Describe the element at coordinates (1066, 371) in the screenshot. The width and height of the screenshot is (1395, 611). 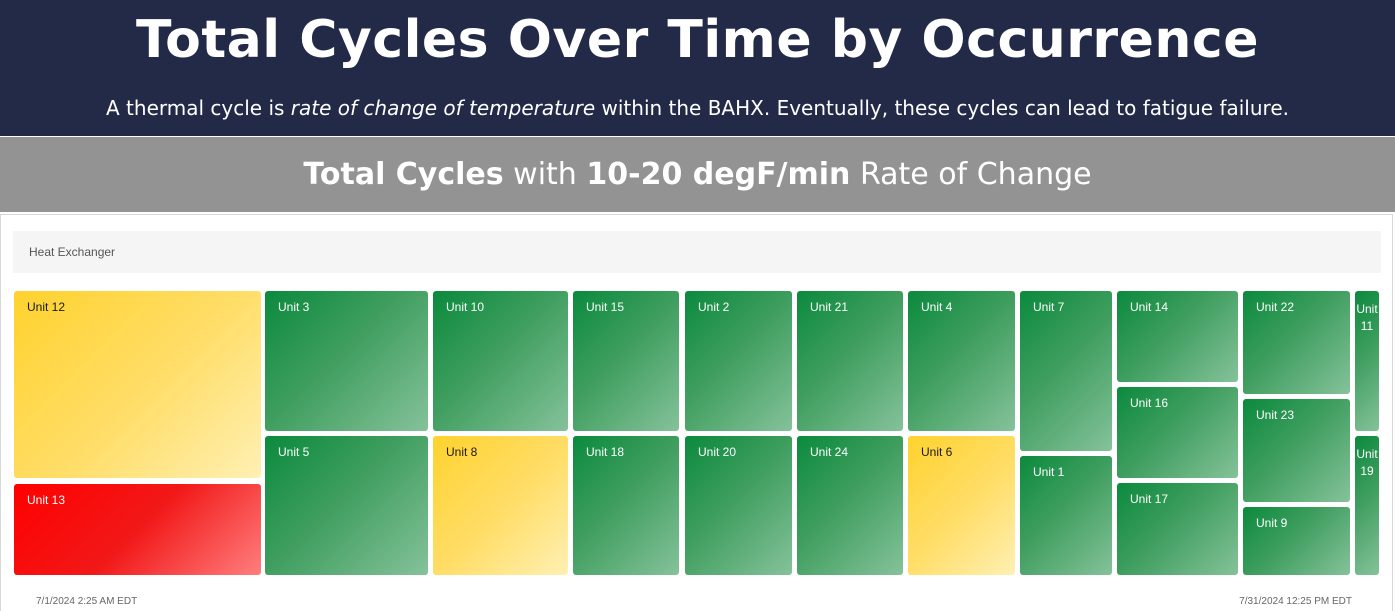
I see `treemap-tile-unit-7: Unit 7` at that location.